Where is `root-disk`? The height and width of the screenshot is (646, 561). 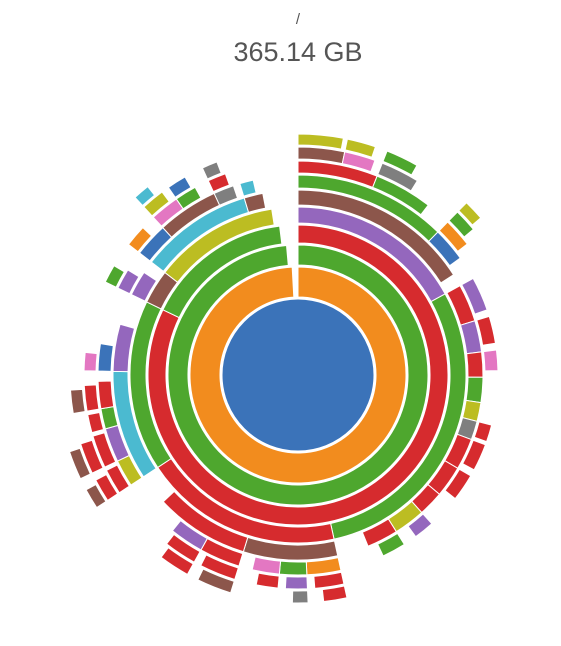
root-disk is located at coordinates (298, 375).